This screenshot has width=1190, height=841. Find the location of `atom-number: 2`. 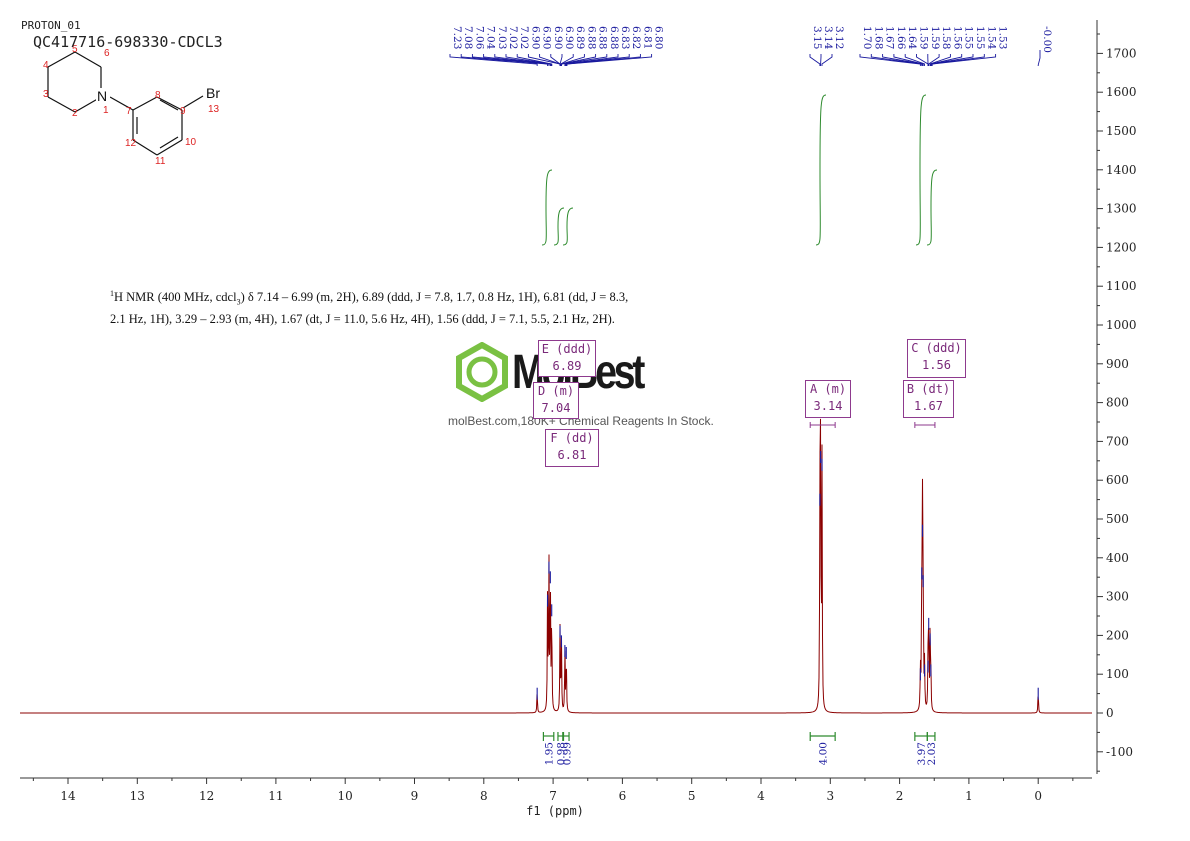

atom-number: 2 is located at coordinates (75, 113).